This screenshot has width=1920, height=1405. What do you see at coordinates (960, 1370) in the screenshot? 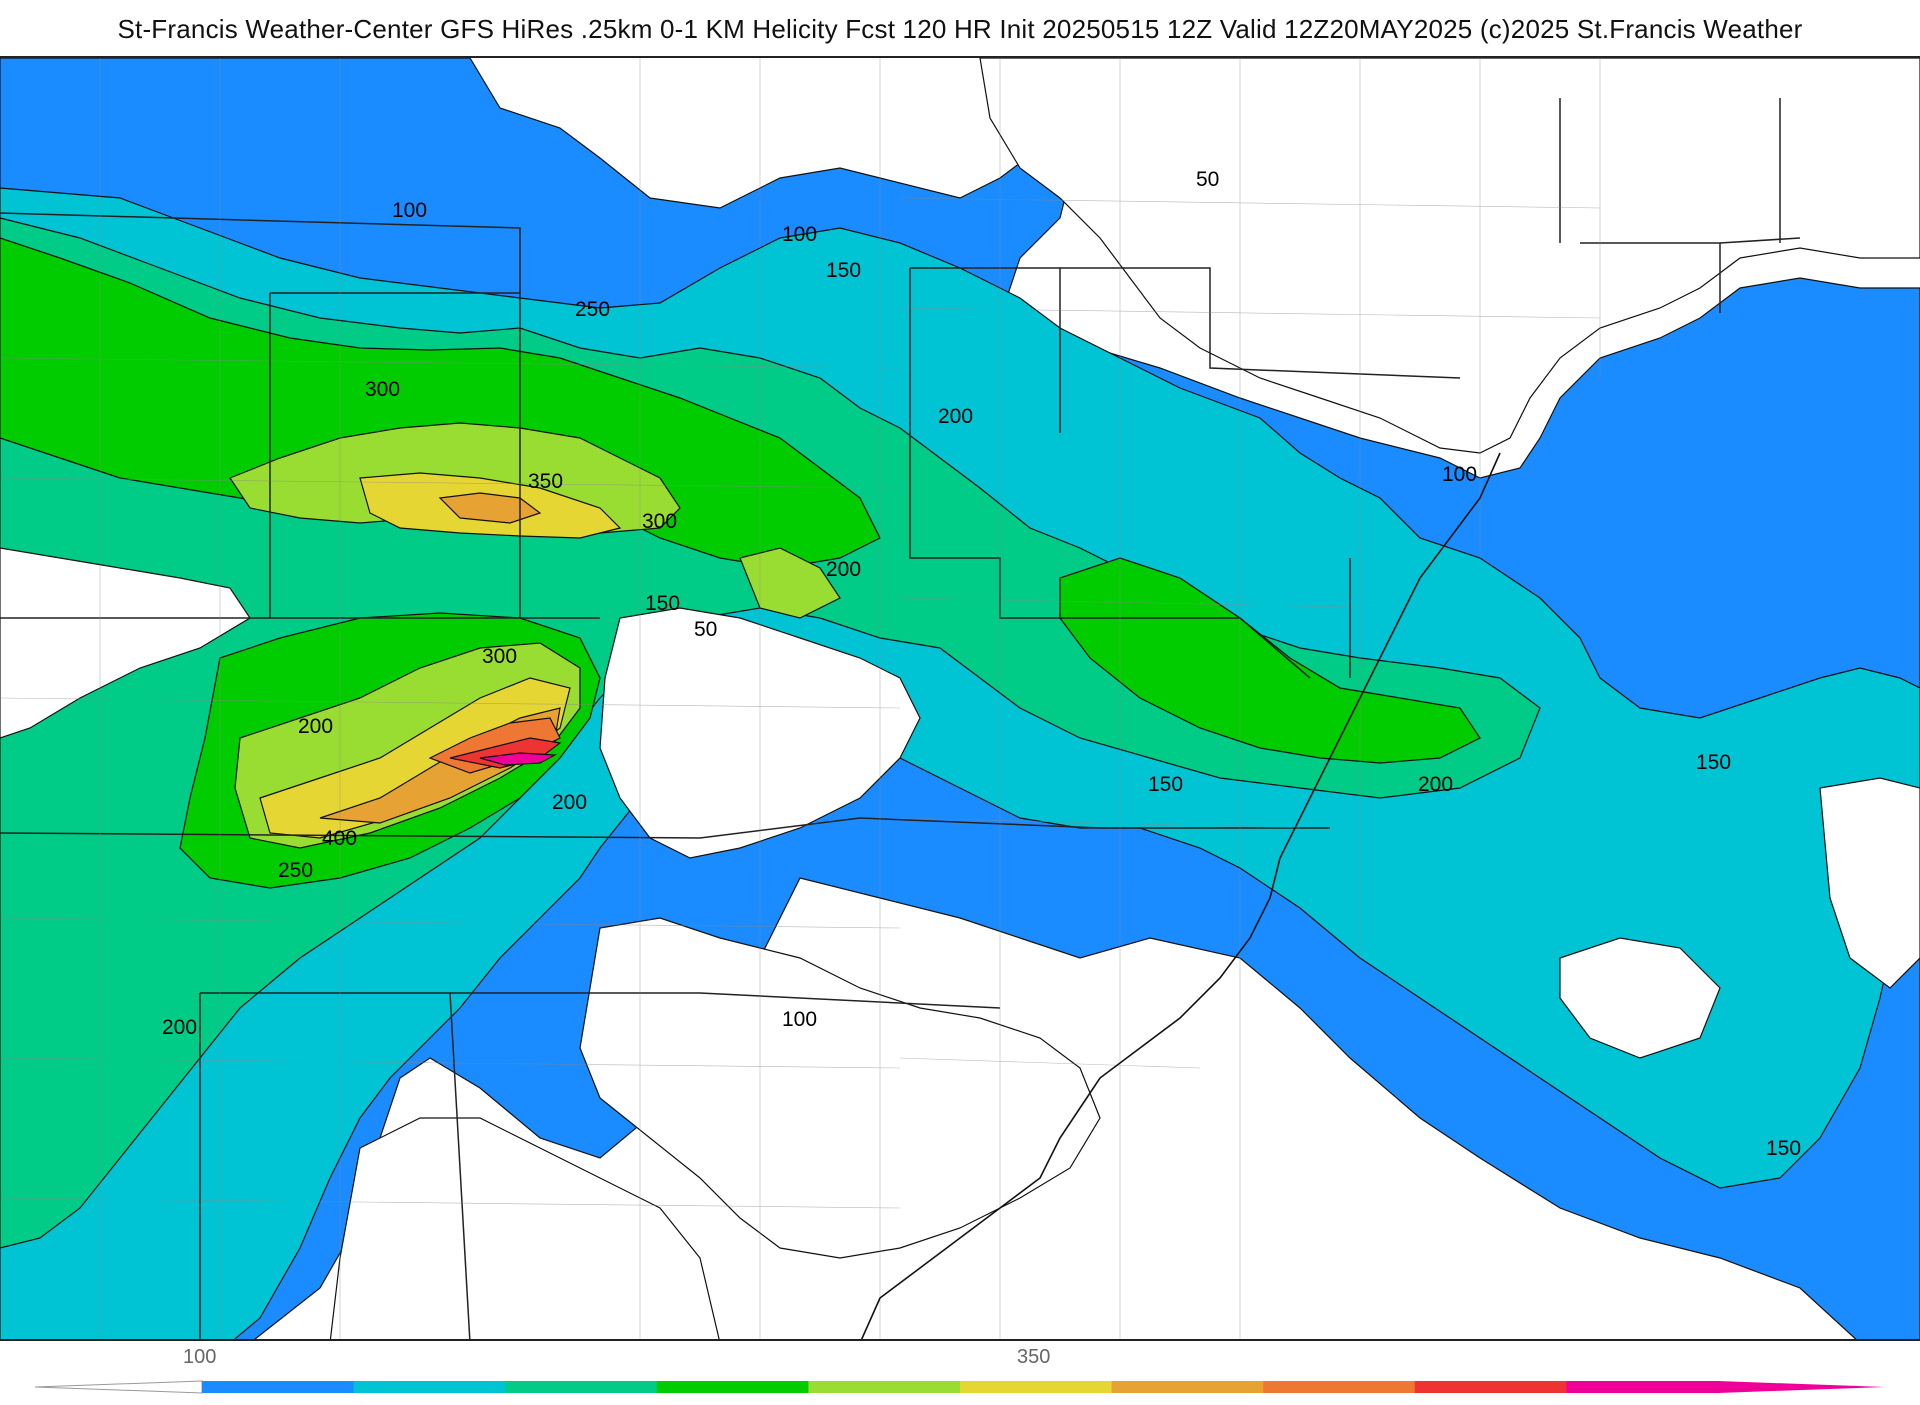
I see `color-legend: 100 350` at bounding box center [960, 1370].